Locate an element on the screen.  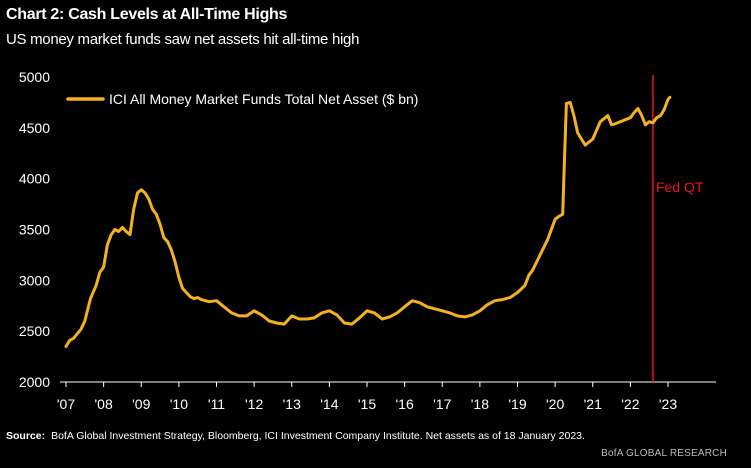
x-tick-label: '07 is located at coordinates (66, 404).